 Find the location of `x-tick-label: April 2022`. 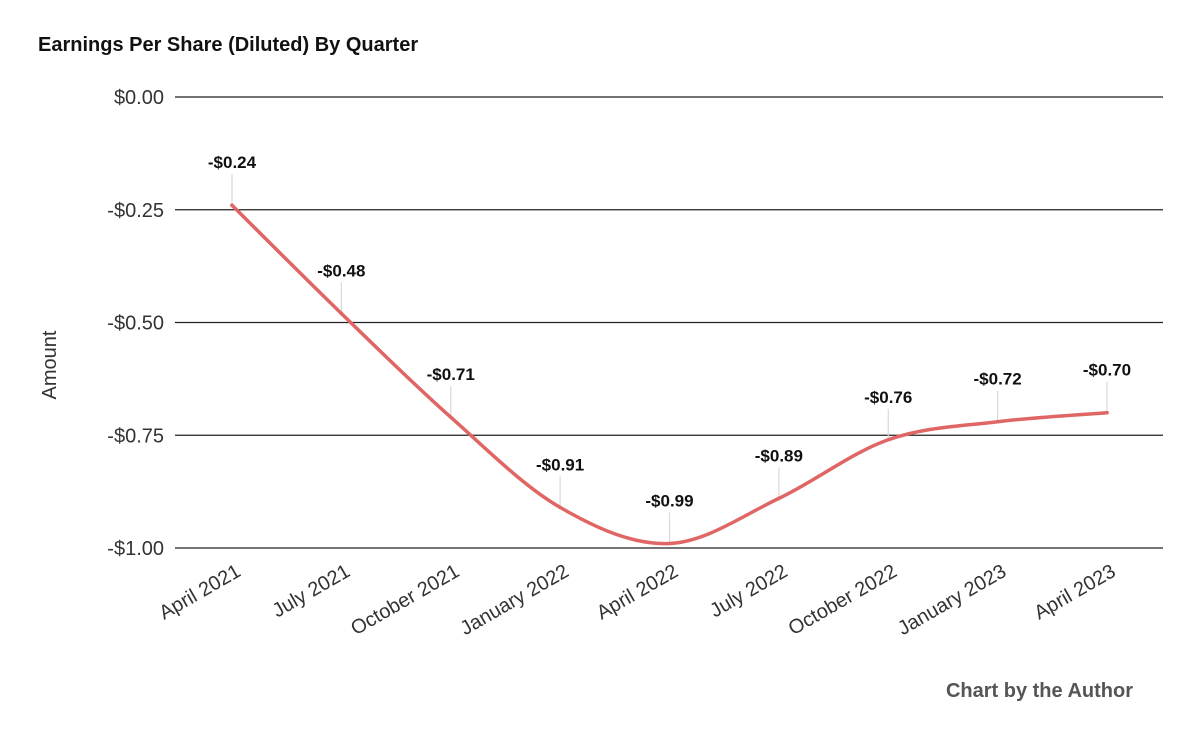

x-tick-label: April 2022 is located at coordinates (637, 592).